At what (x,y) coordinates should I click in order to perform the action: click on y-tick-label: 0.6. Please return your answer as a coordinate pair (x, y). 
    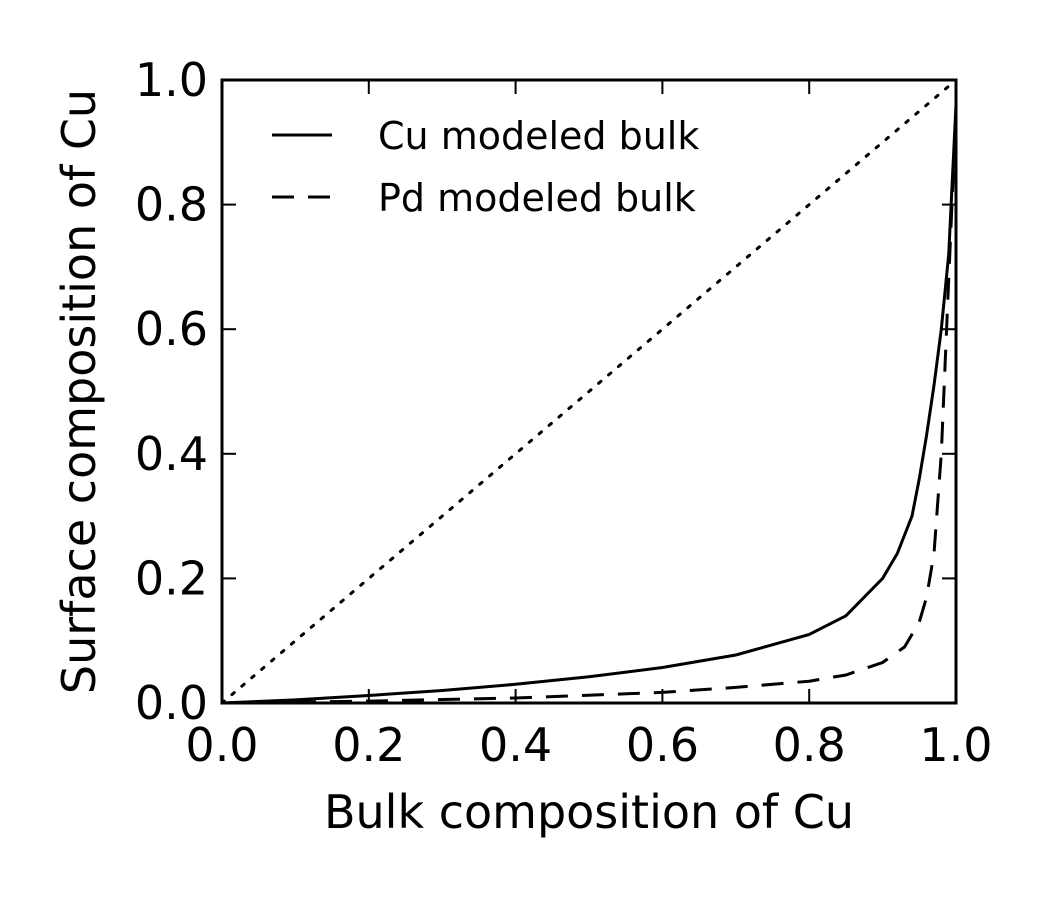
    Looking at the image, I should click on (171, 329).